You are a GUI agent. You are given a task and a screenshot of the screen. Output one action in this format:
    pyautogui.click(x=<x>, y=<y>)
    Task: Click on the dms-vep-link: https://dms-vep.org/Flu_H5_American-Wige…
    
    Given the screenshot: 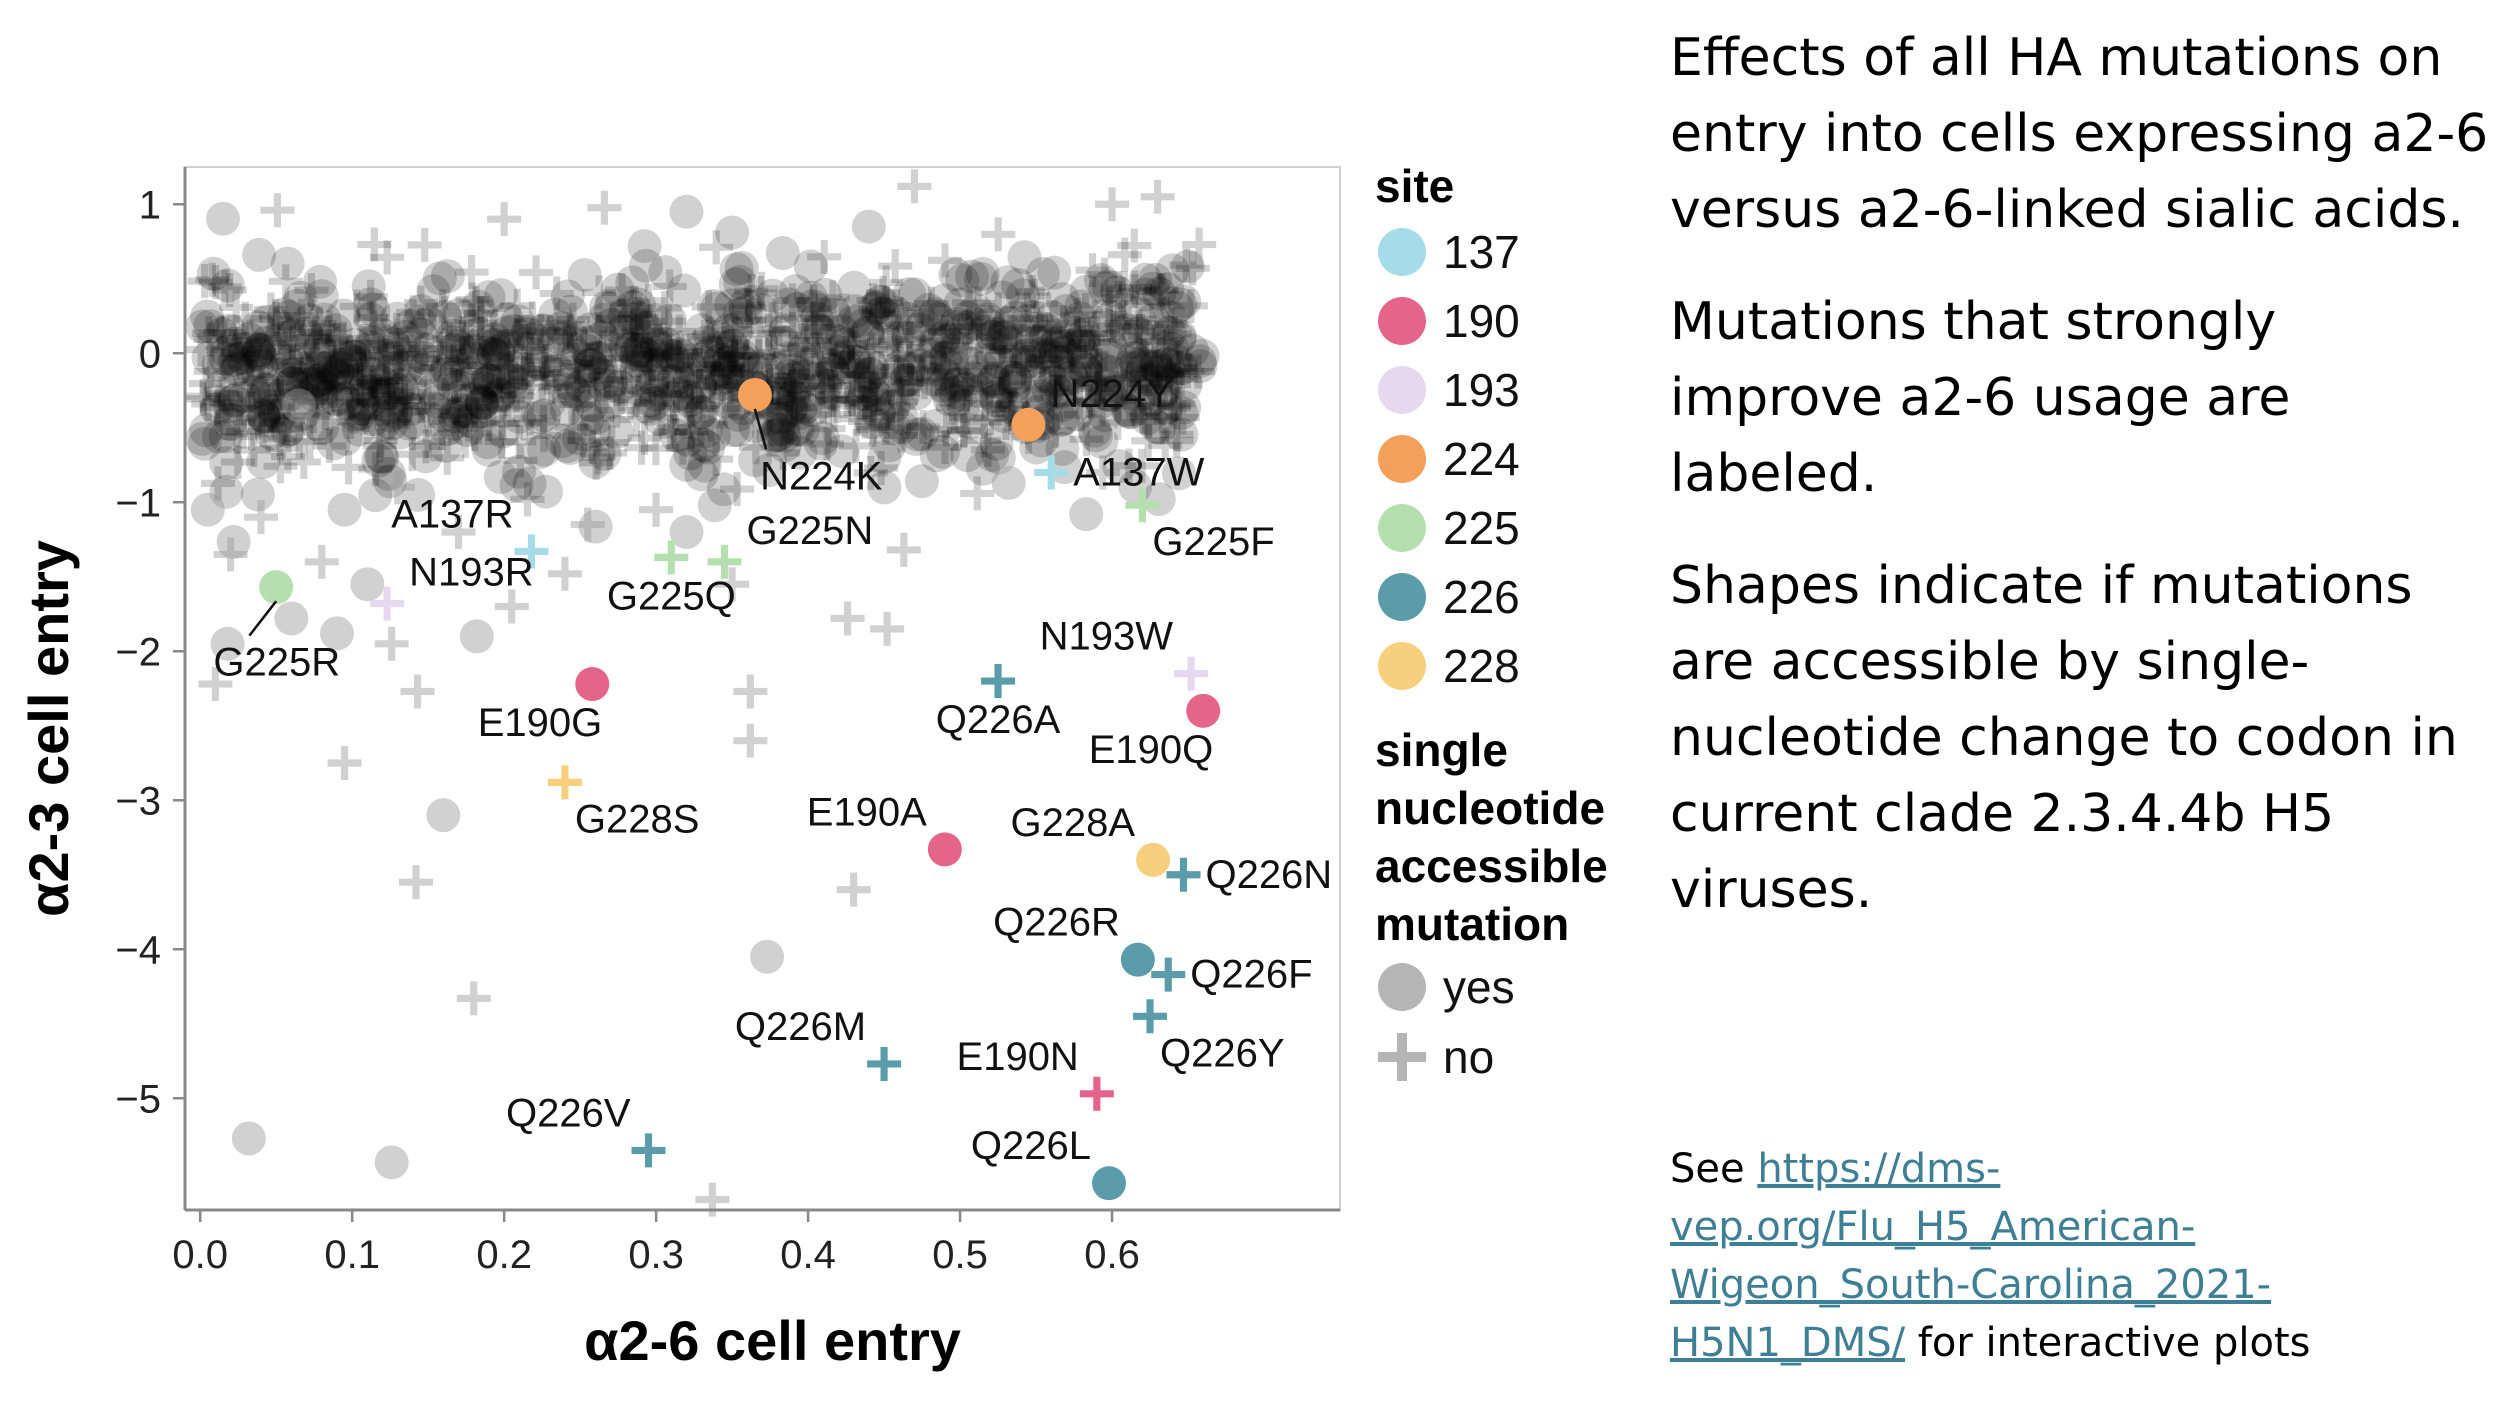 What is the action you would take?
    pyautogui.click(x=1971, y=1256)
    